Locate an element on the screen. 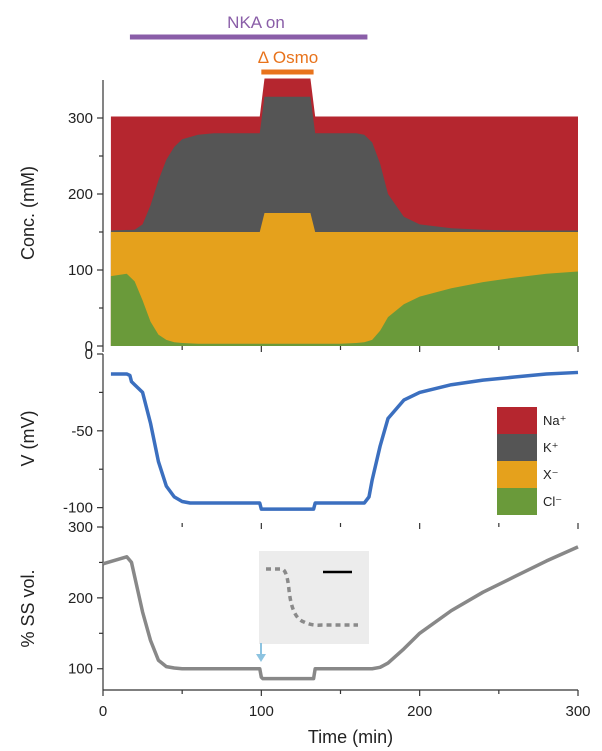 This screenshot has height=751, width=602. arrow-icon is located at coordinates (261, 652).